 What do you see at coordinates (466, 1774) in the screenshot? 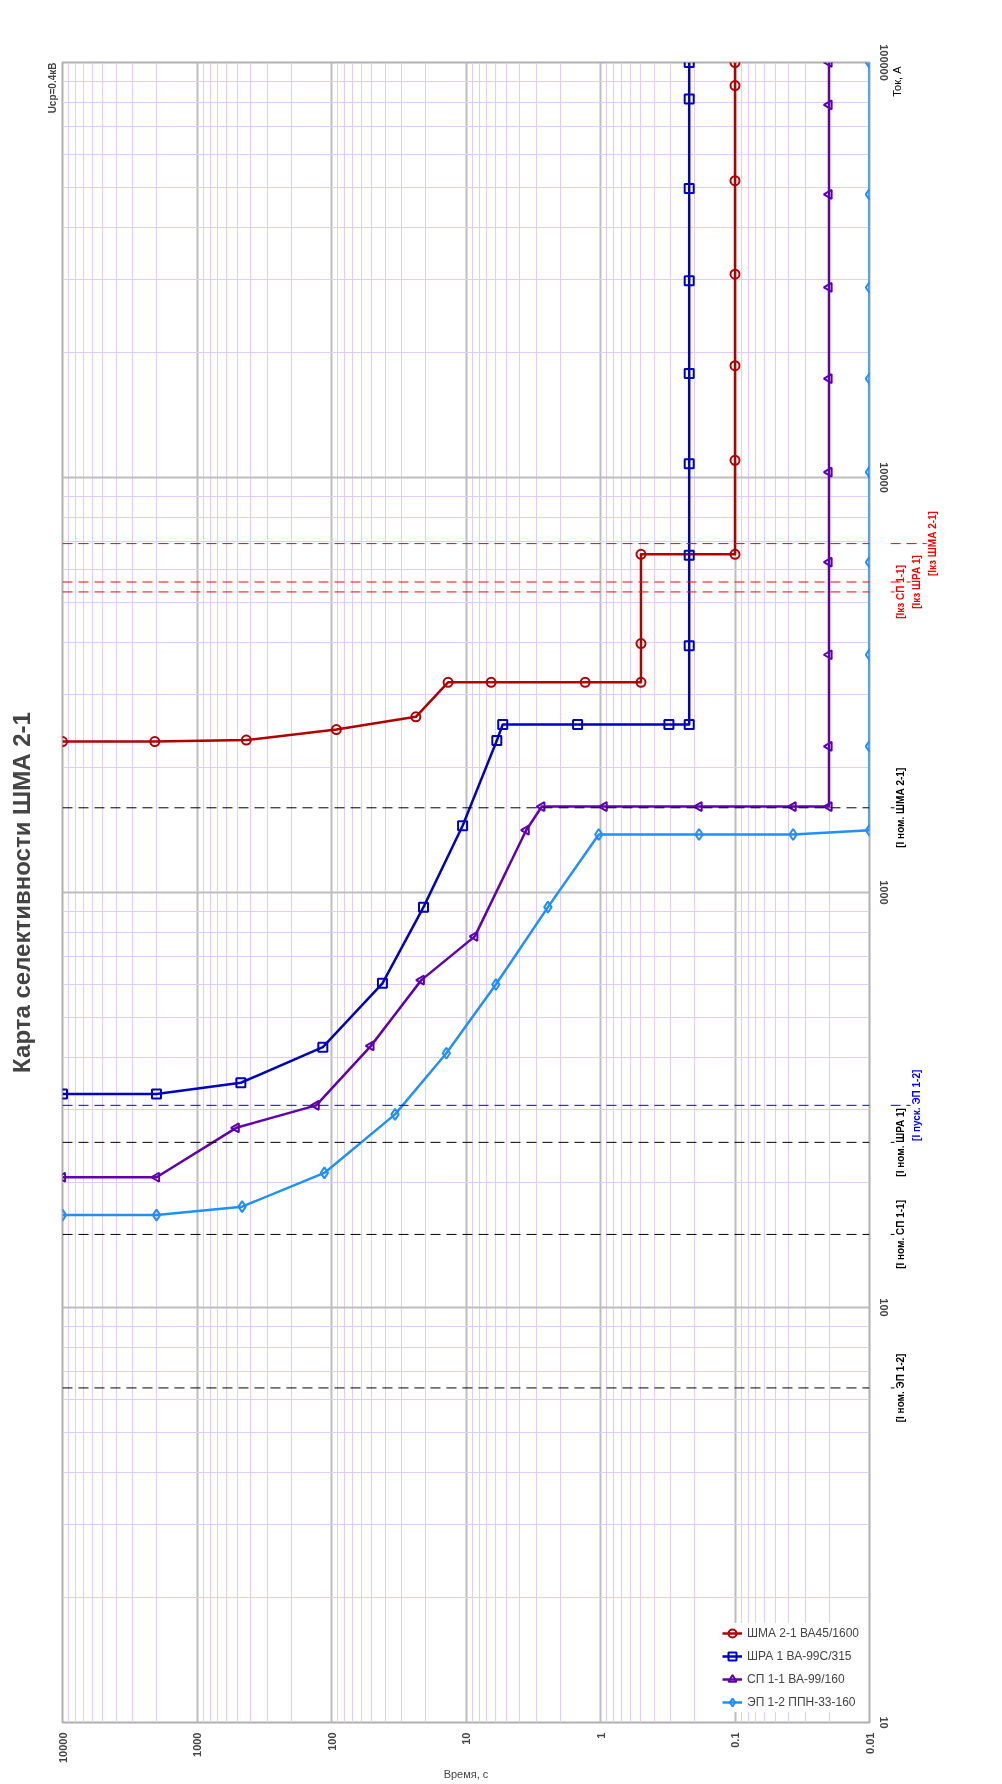
I see `x-axis-title: Время, с` at bounding box center [466, 1774].